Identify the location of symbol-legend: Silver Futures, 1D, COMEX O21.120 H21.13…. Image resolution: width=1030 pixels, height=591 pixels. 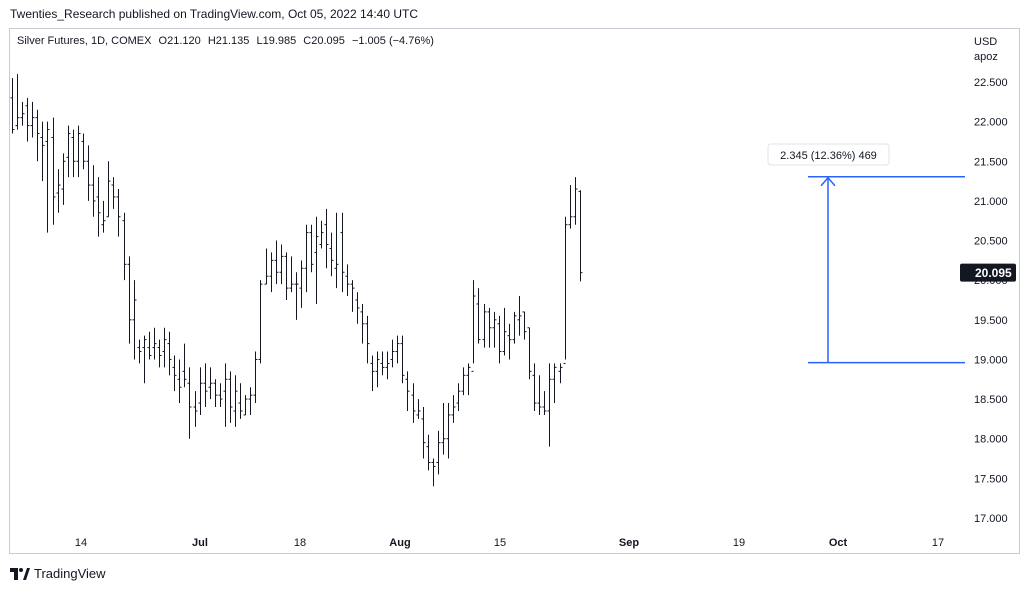
(227, 41).